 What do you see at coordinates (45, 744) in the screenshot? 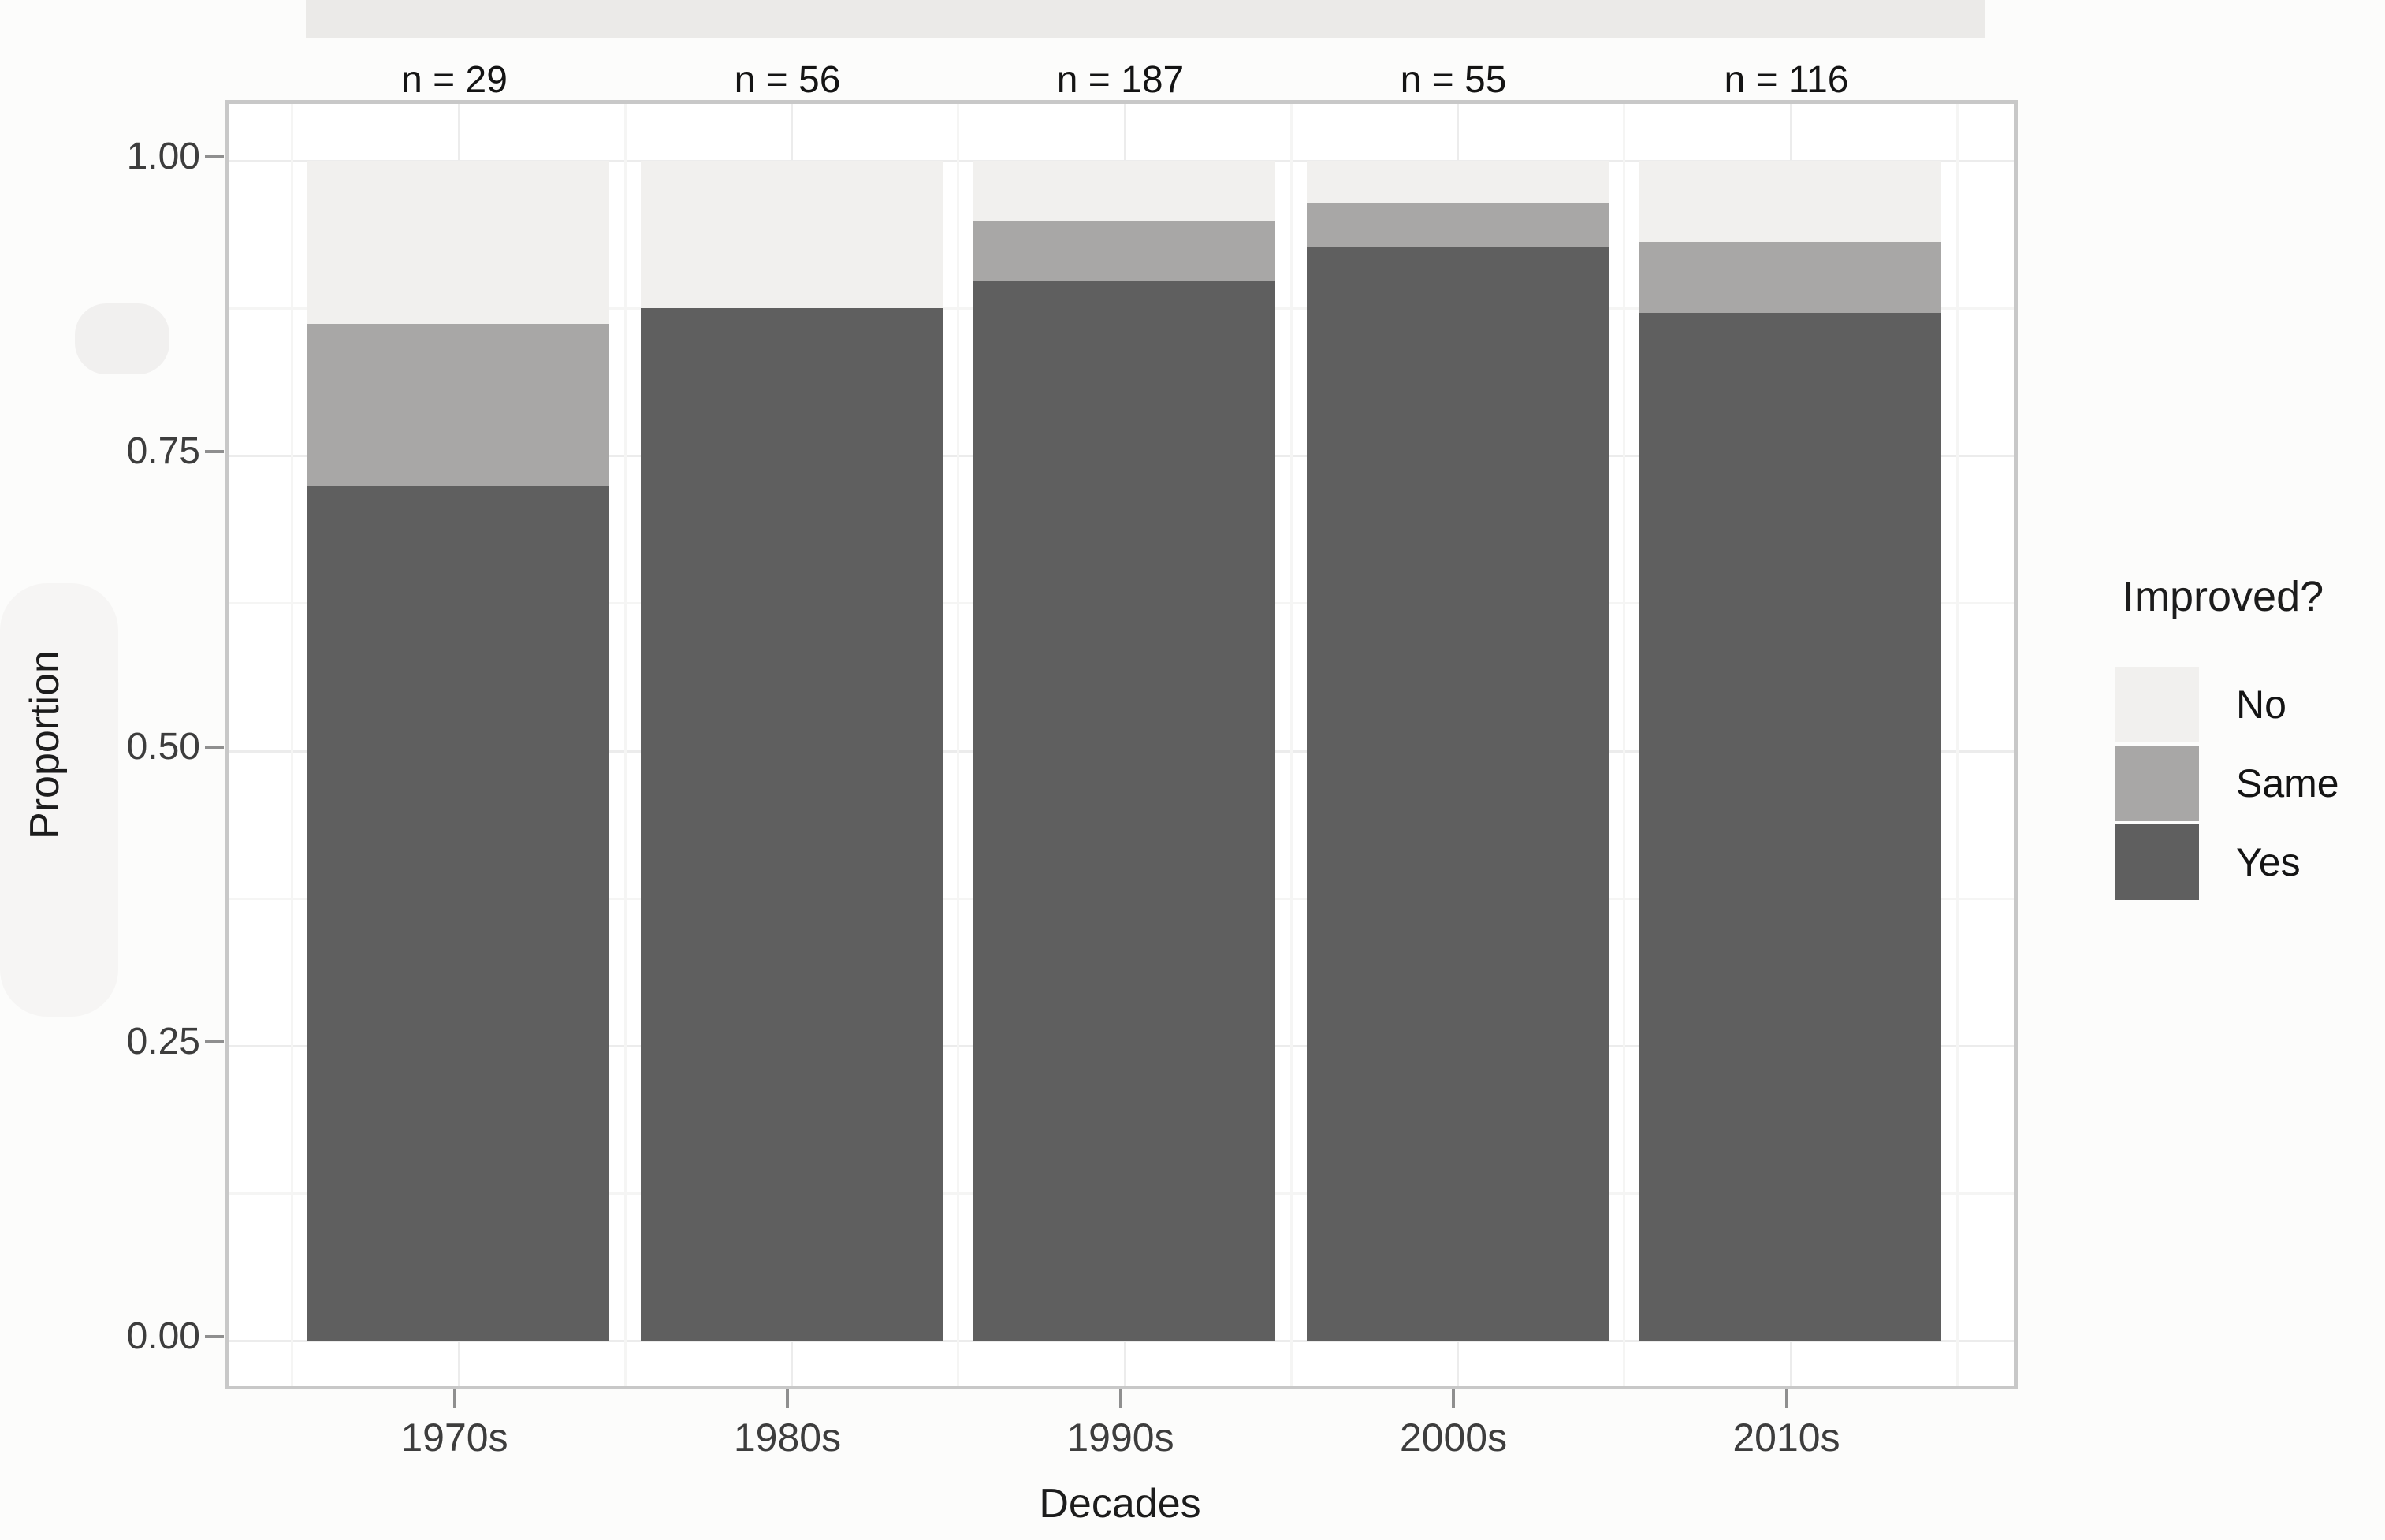
I see `y-axis-title: Proportion` at bounding box center [45, 744].